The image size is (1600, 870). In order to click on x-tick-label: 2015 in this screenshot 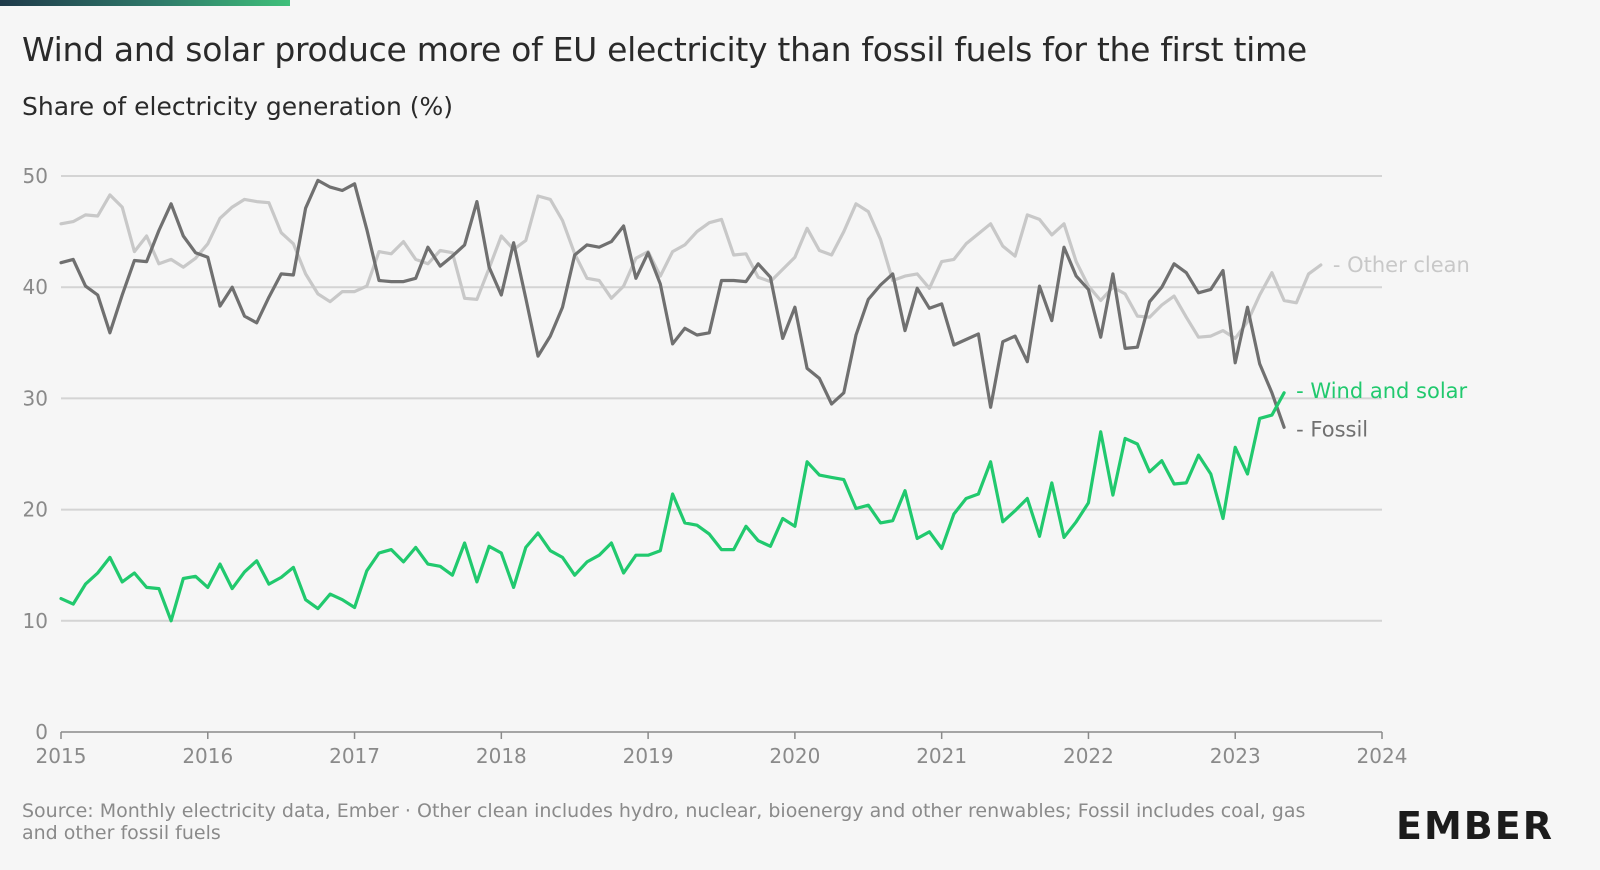, I will do `click(61, 756)`.